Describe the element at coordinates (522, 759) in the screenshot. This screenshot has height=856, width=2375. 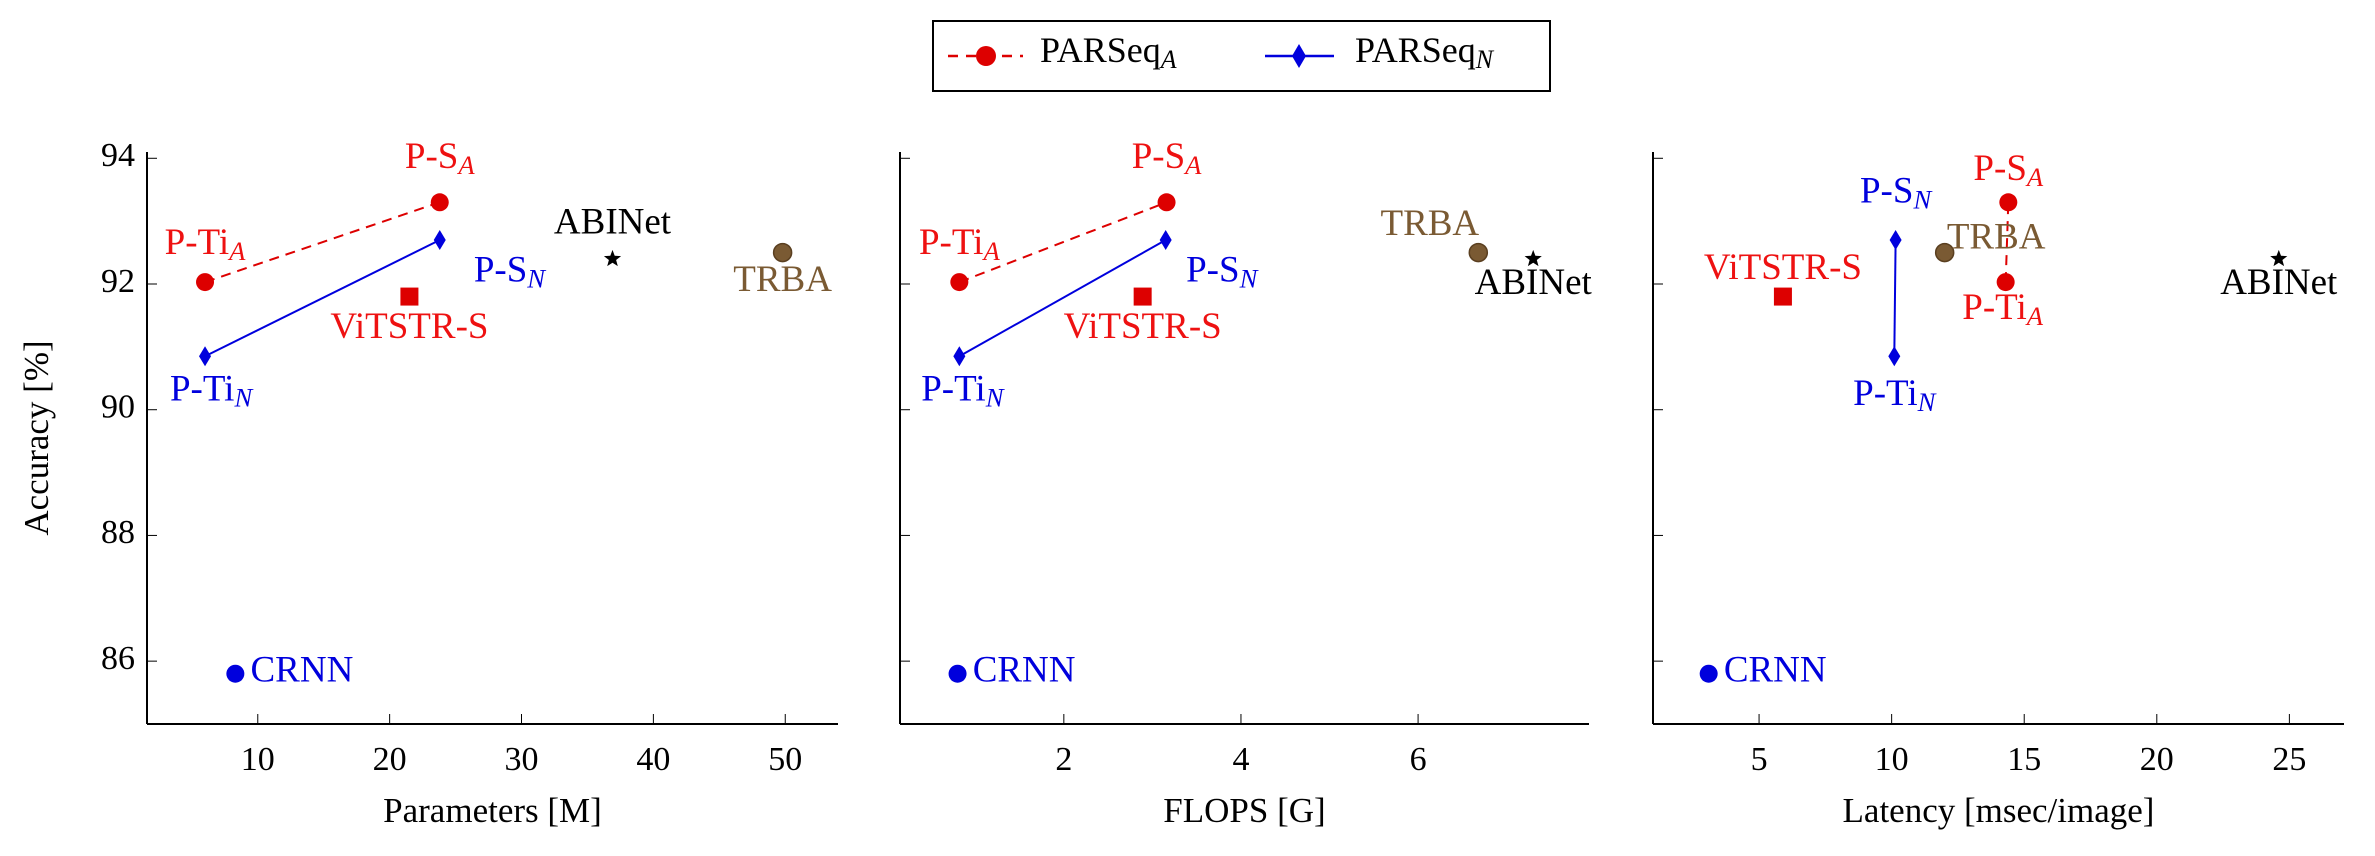
I see `x-tick-label: 30` at that location.